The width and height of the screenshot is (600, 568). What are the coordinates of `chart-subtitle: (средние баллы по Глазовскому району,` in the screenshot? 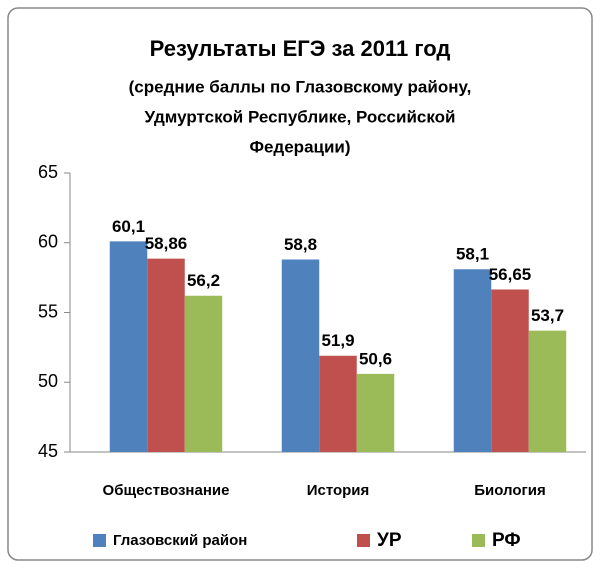 It's located at (300, 86).